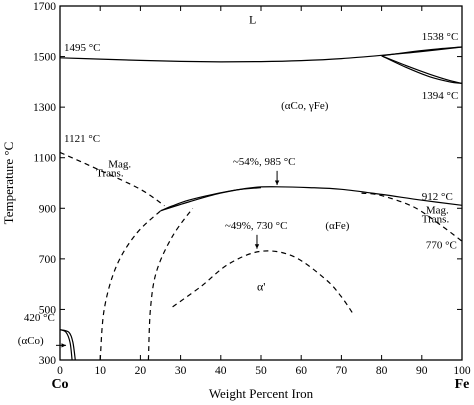 The image size is (474, 405). I want to click on x-tick-label: 50, so click(261, 371).